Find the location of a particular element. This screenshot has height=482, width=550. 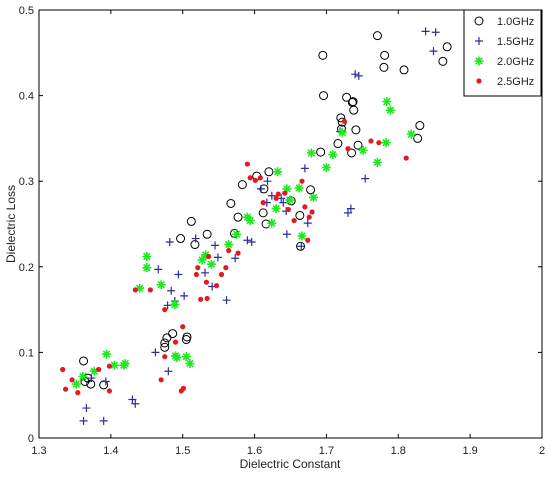

y-tick-label: 0.1 is located at coordinates (26, 353).